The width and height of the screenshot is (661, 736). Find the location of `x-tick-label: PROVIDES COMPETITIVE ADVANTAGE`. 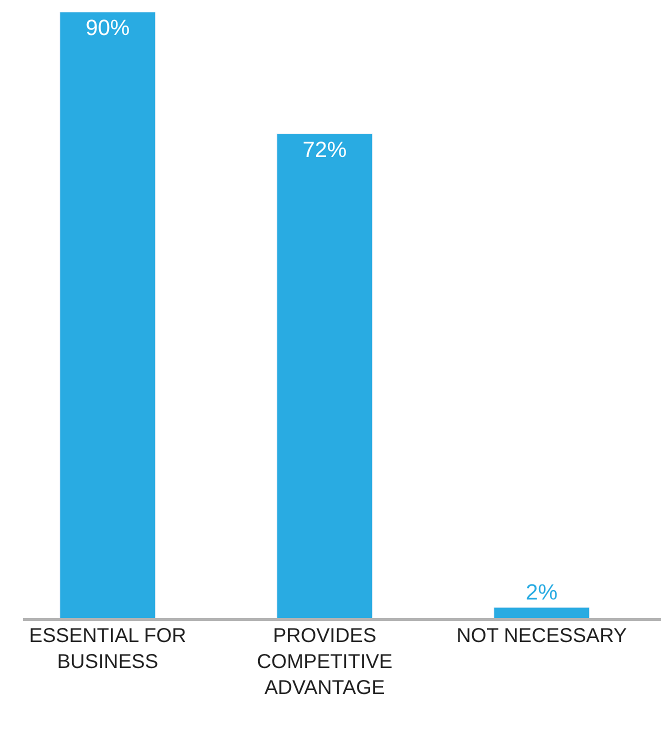

x-tick-label: PROVIDES COMPETITIVE ADVANTAGE is located at coordinates (324, 662).